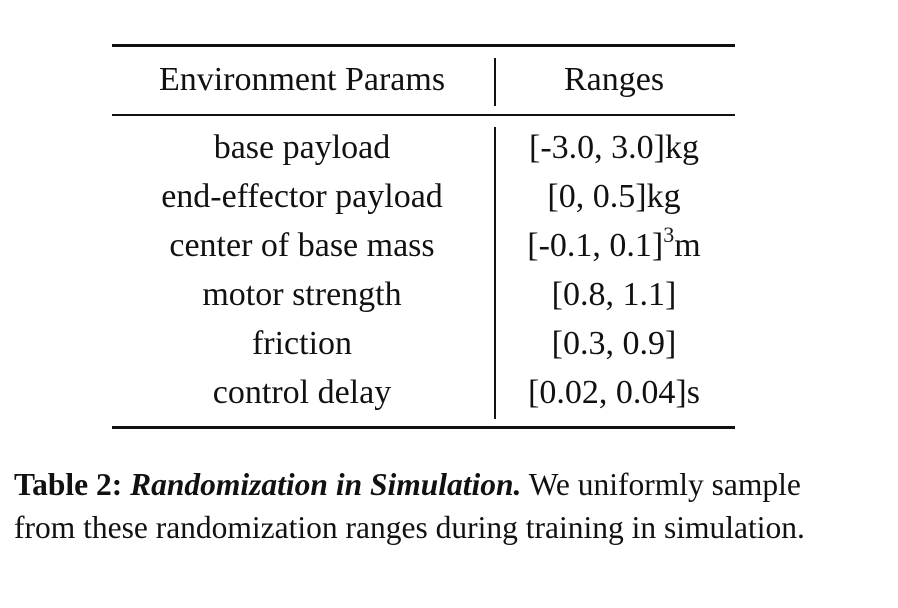  Describe the element at coordinates (669, 234) in the screenshot. I see `cell-superscript: 3` at that location.